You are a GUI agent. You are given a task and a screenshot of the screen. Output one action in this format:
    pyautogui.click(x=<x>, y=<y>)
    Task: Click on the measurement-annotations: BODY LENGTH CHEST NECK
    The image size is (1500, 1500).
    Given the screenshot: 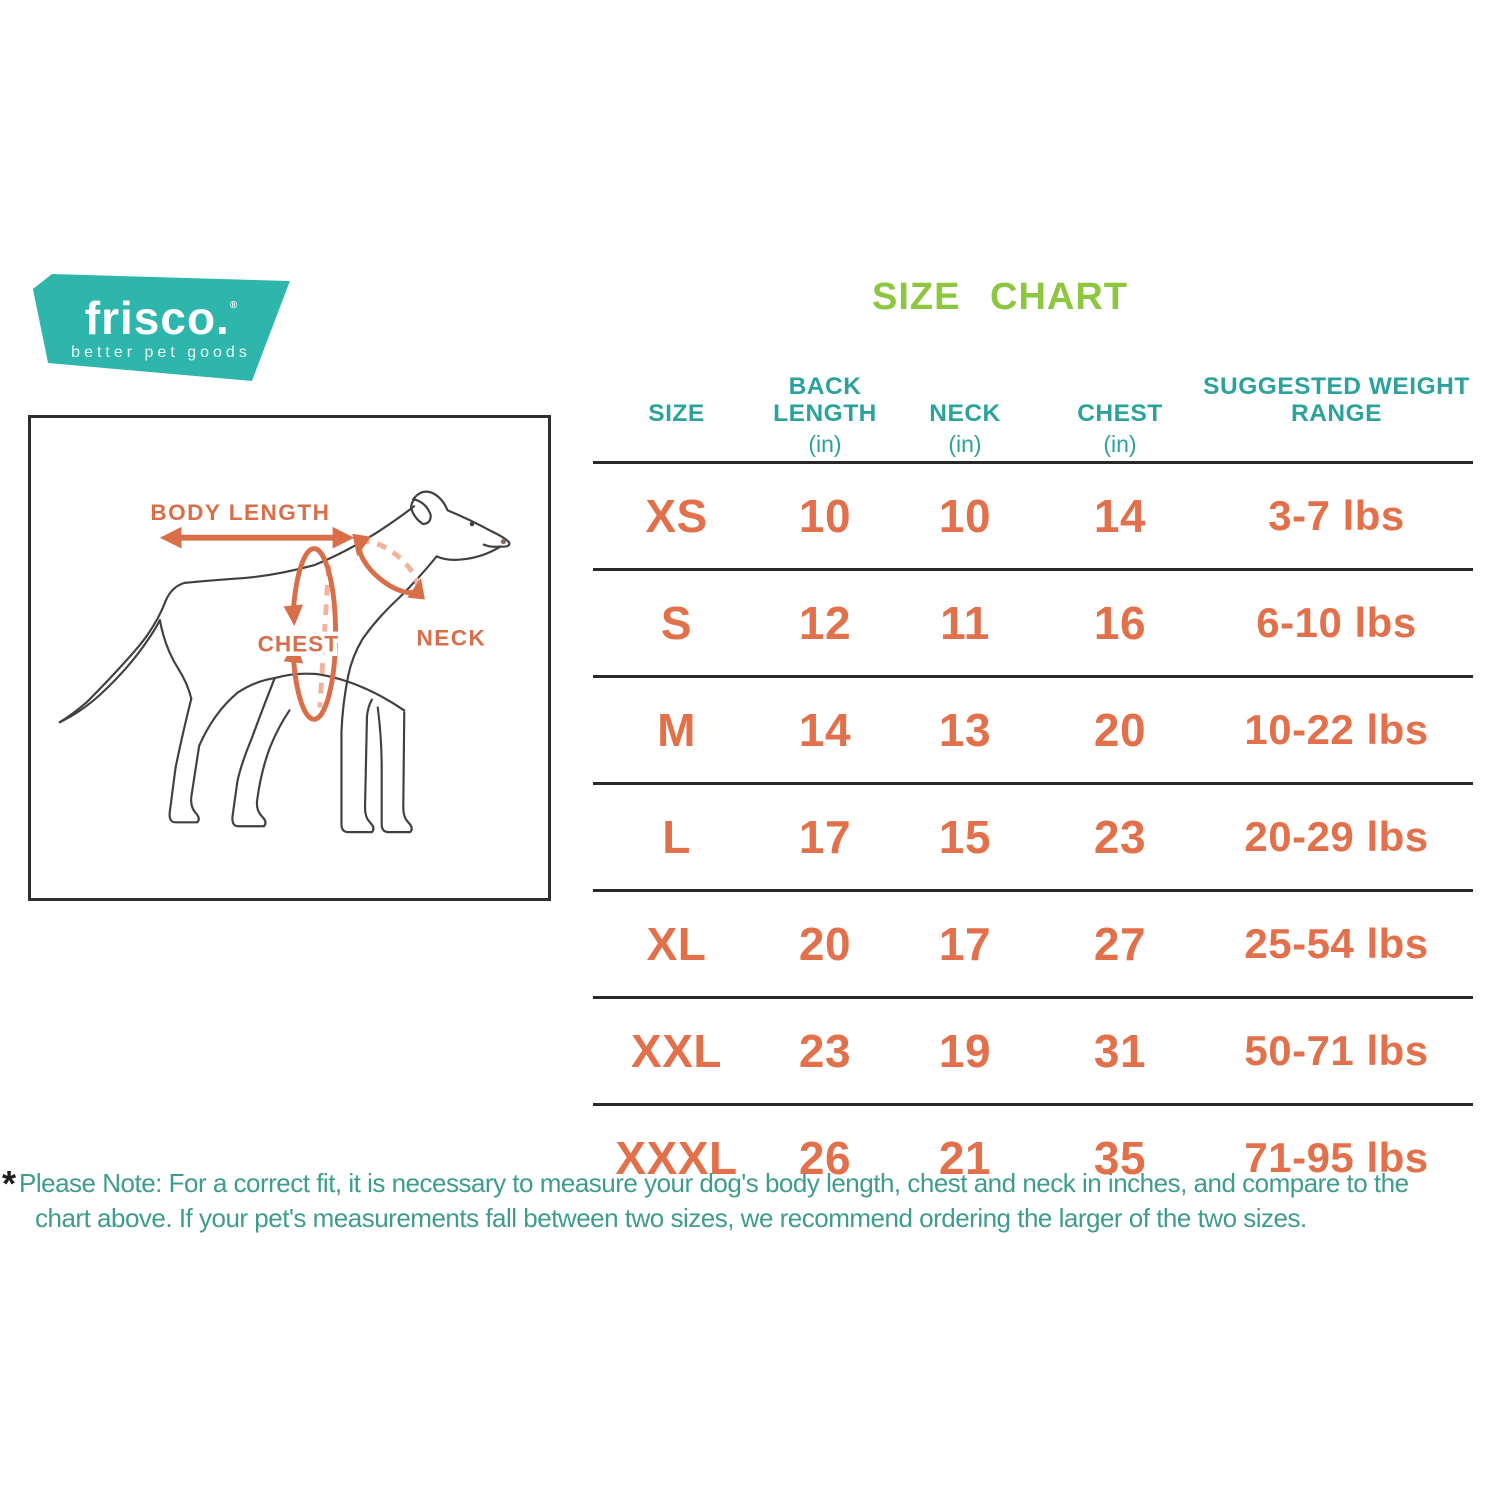 What is the action you would take?
    pyautogui.click(x=318, y=611)
    